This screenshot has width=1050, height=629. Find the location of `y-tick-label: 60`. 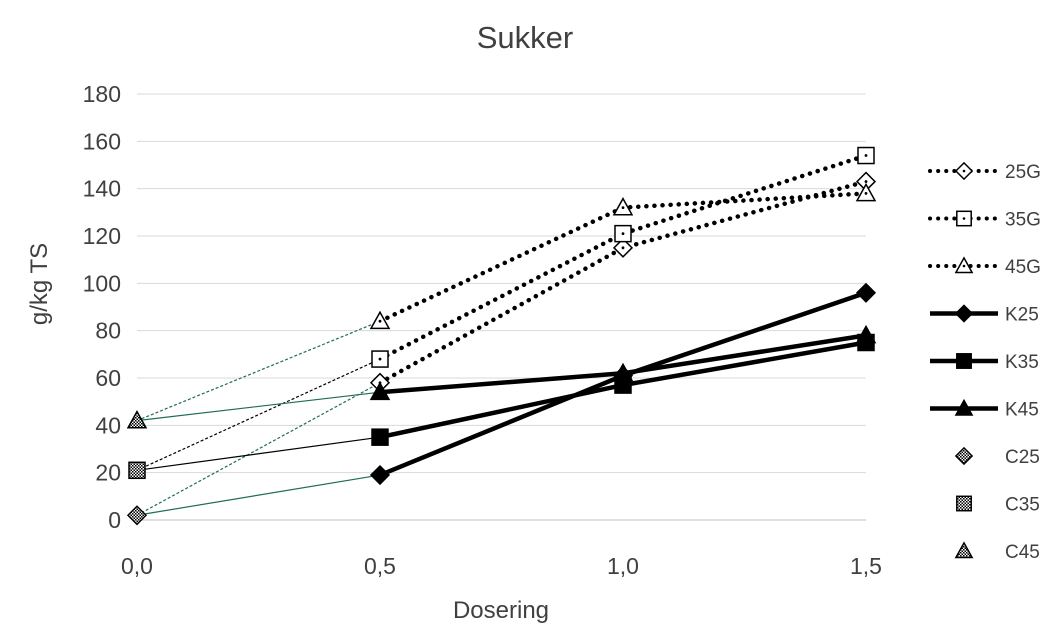

y-tick-label: 60 is located at coordinates (108, 378).